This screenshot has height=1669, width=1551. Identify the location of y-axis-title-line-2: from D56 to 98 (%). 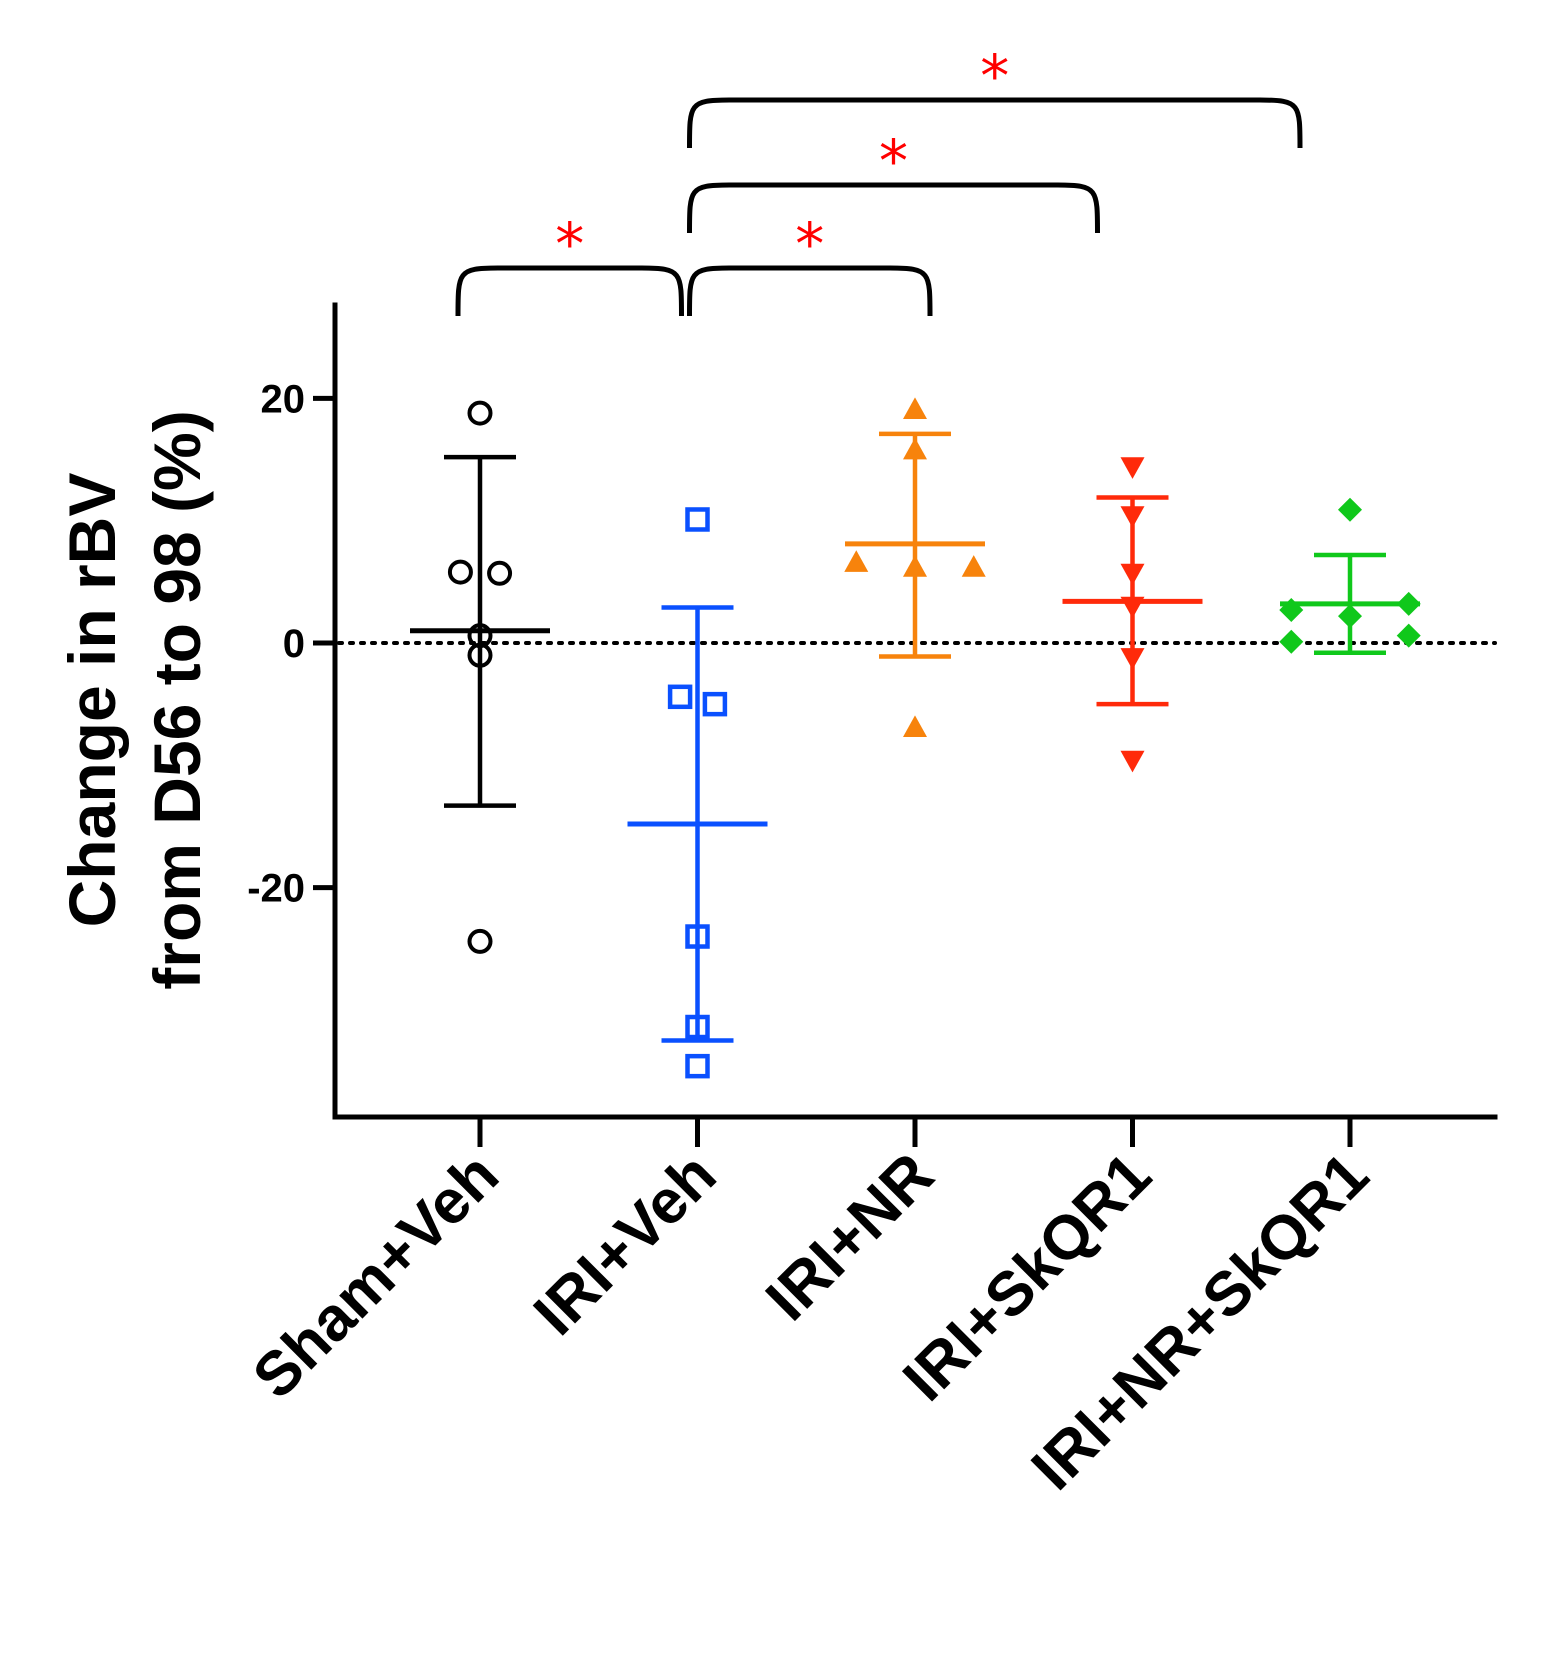
(177, 699).